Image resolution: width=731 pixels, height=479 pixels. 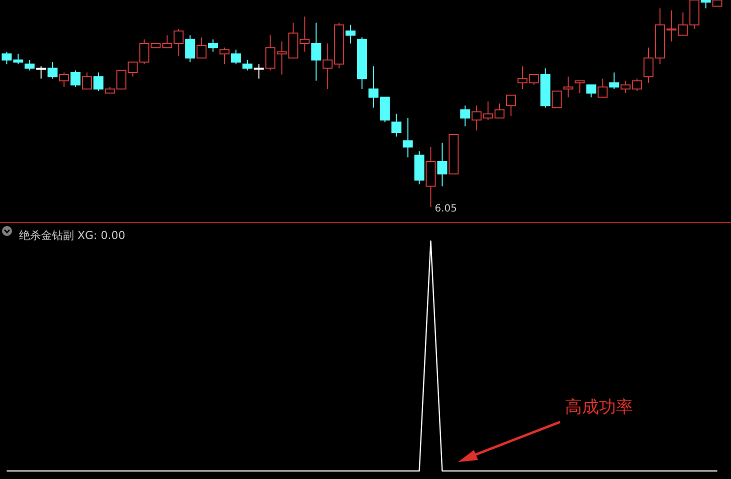 What do you see at coordinates (599, 408) in the screenshot?
I see `annotation: 高成功率` at bounding box center [599, 408].